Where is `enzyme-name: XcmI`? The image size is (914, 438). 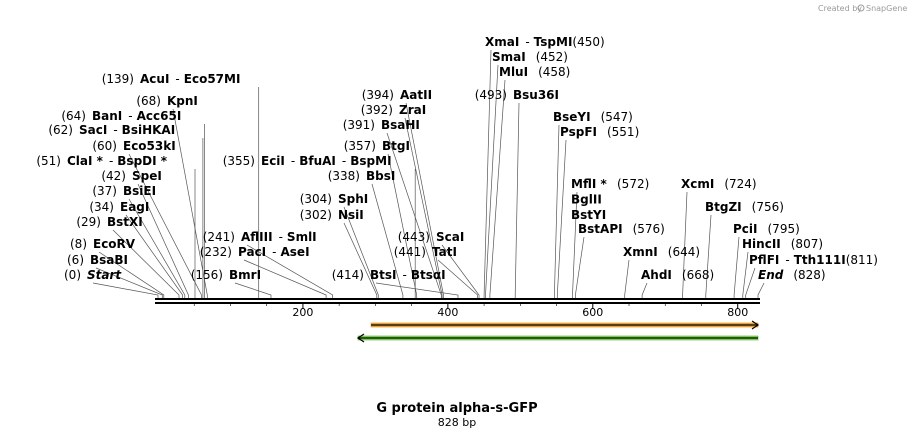
enzyme-name: XcmI is located at coordinates (697, 184).